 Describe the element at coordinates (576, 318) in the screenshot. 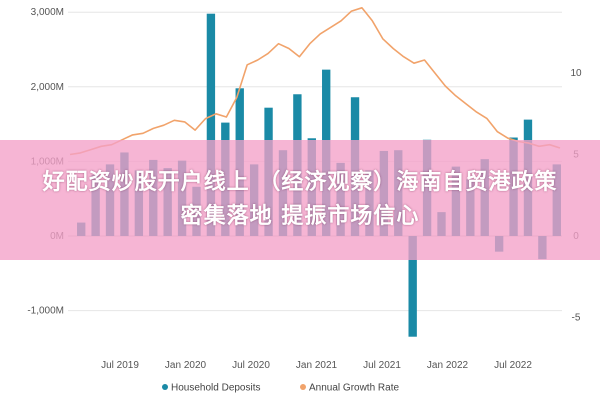

I see `y-right-tick-label: -5` at that location.